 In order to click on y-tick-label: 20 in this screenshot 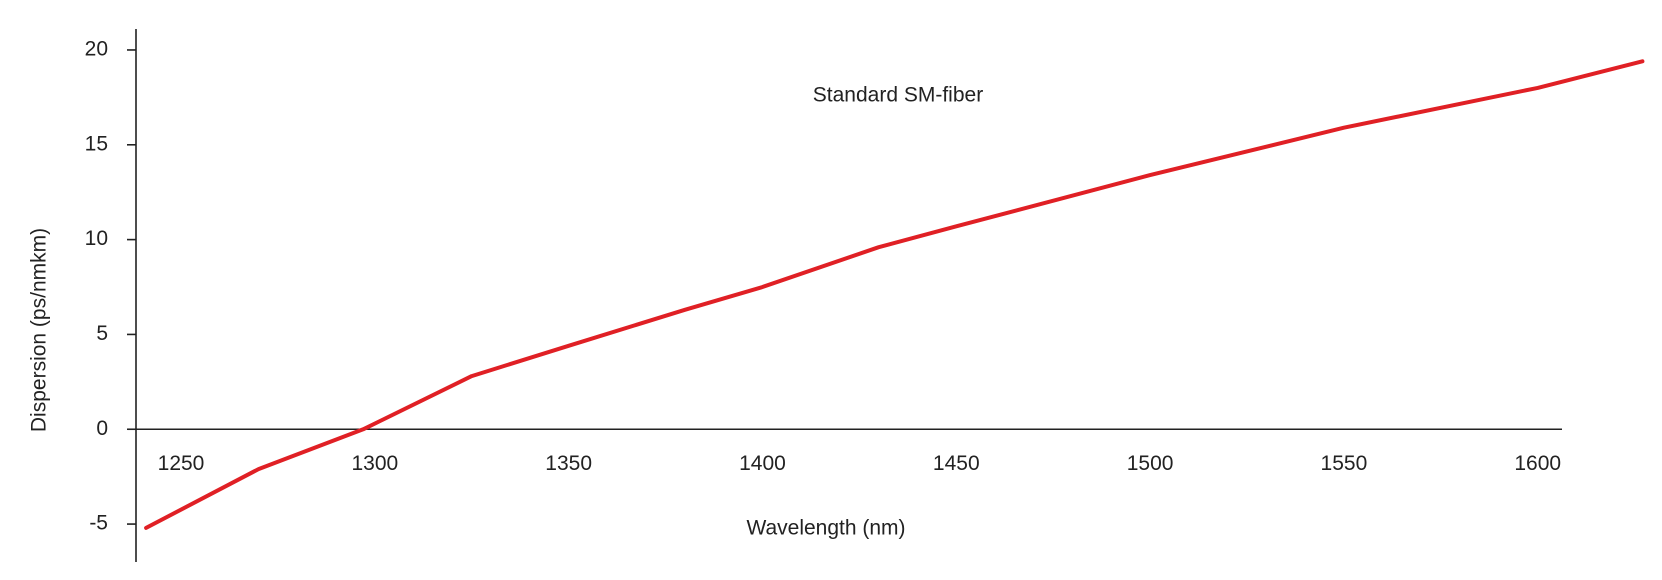, I will do `click(96, 49)`.